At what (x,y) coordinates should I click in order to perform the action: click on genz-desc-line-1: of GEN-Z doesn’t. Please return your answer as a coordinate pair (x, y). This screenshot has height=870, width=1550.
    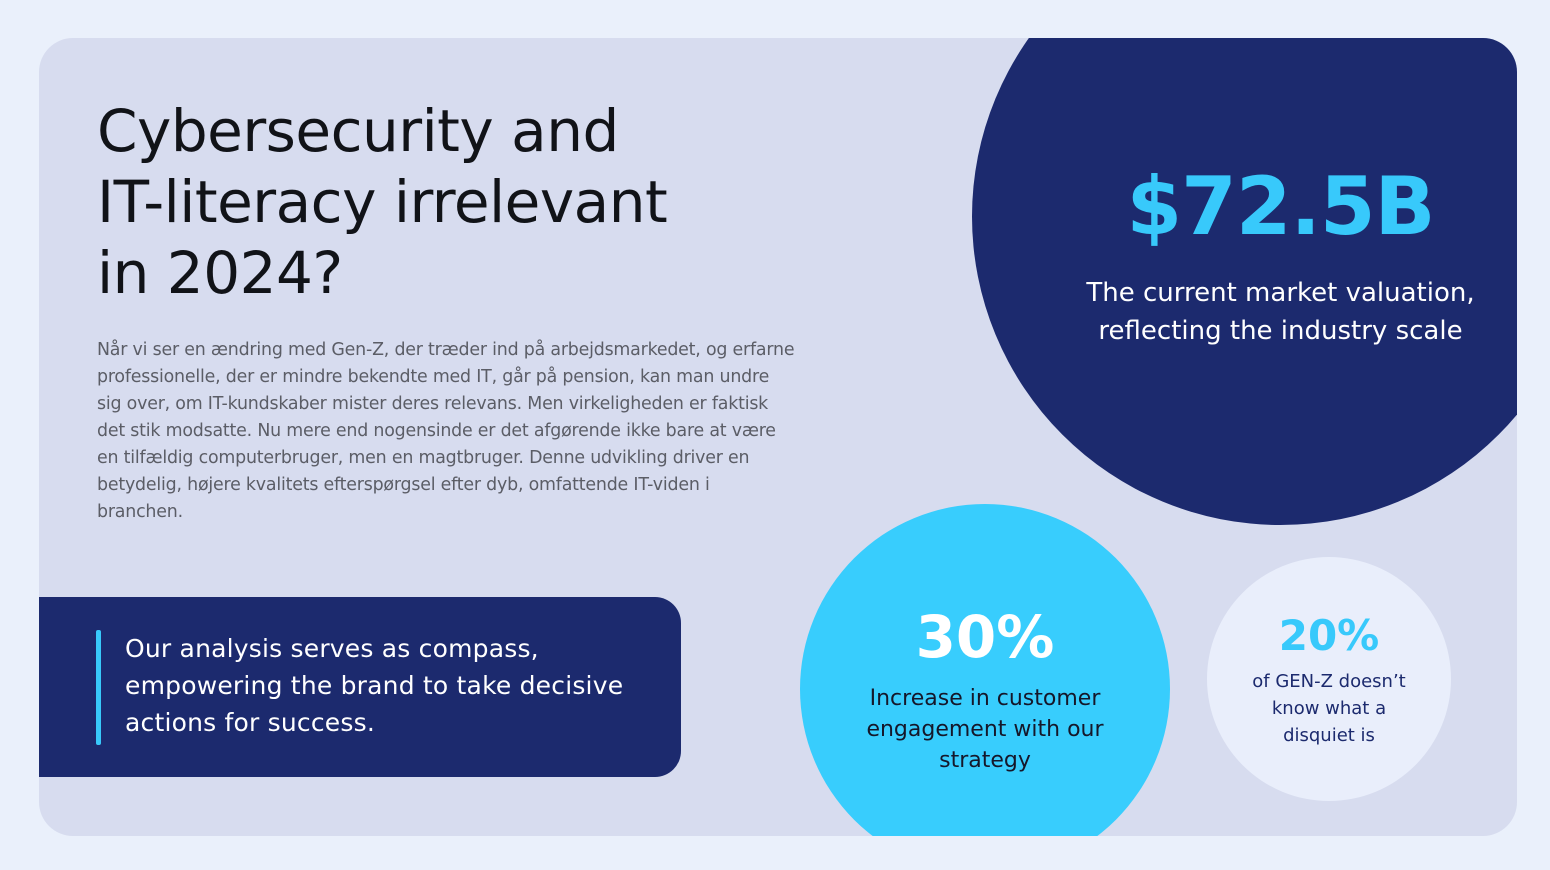
    Looking at the image, I should click on (1329, 681).